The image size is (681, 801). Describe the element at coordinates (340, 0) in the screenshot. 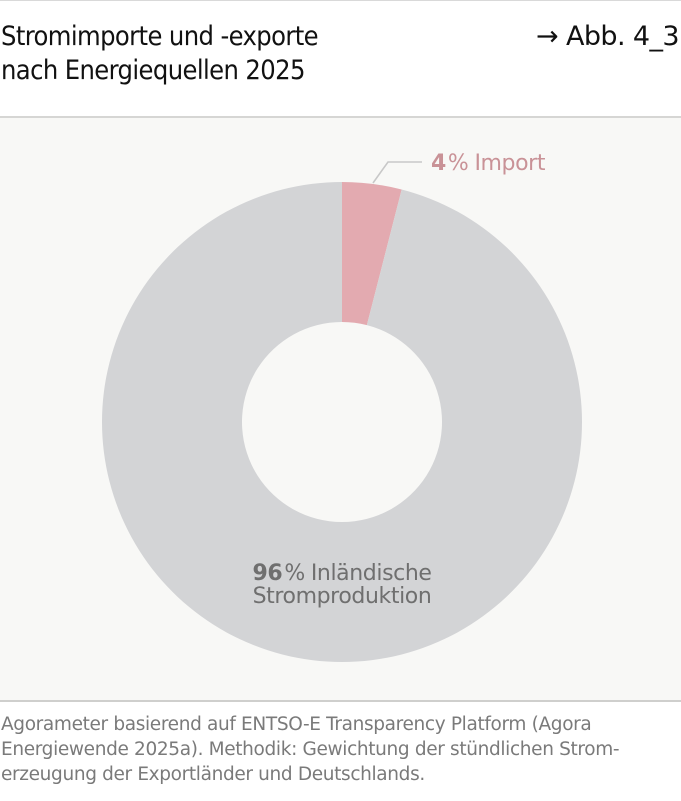

I see `top-divider` at that location.